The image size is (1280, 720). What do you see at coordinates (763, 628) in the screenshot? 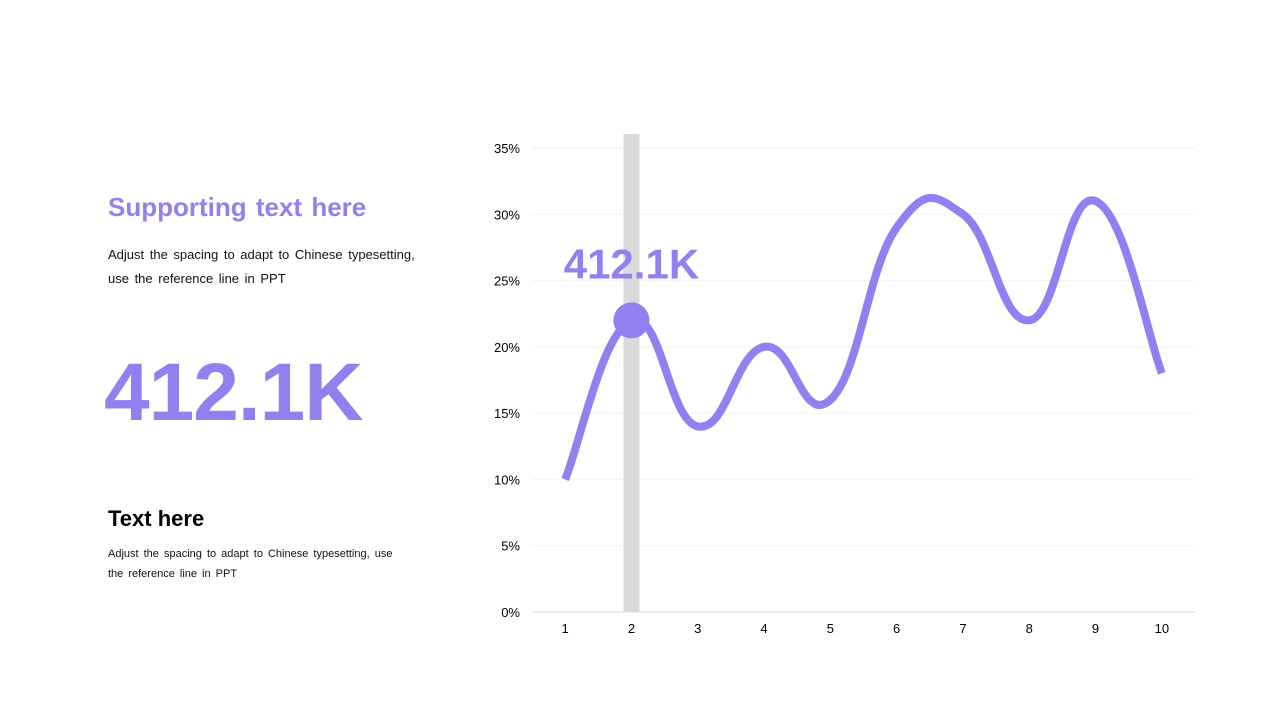
I see `x-tick-label: 4` at bounding box center [763, 628].